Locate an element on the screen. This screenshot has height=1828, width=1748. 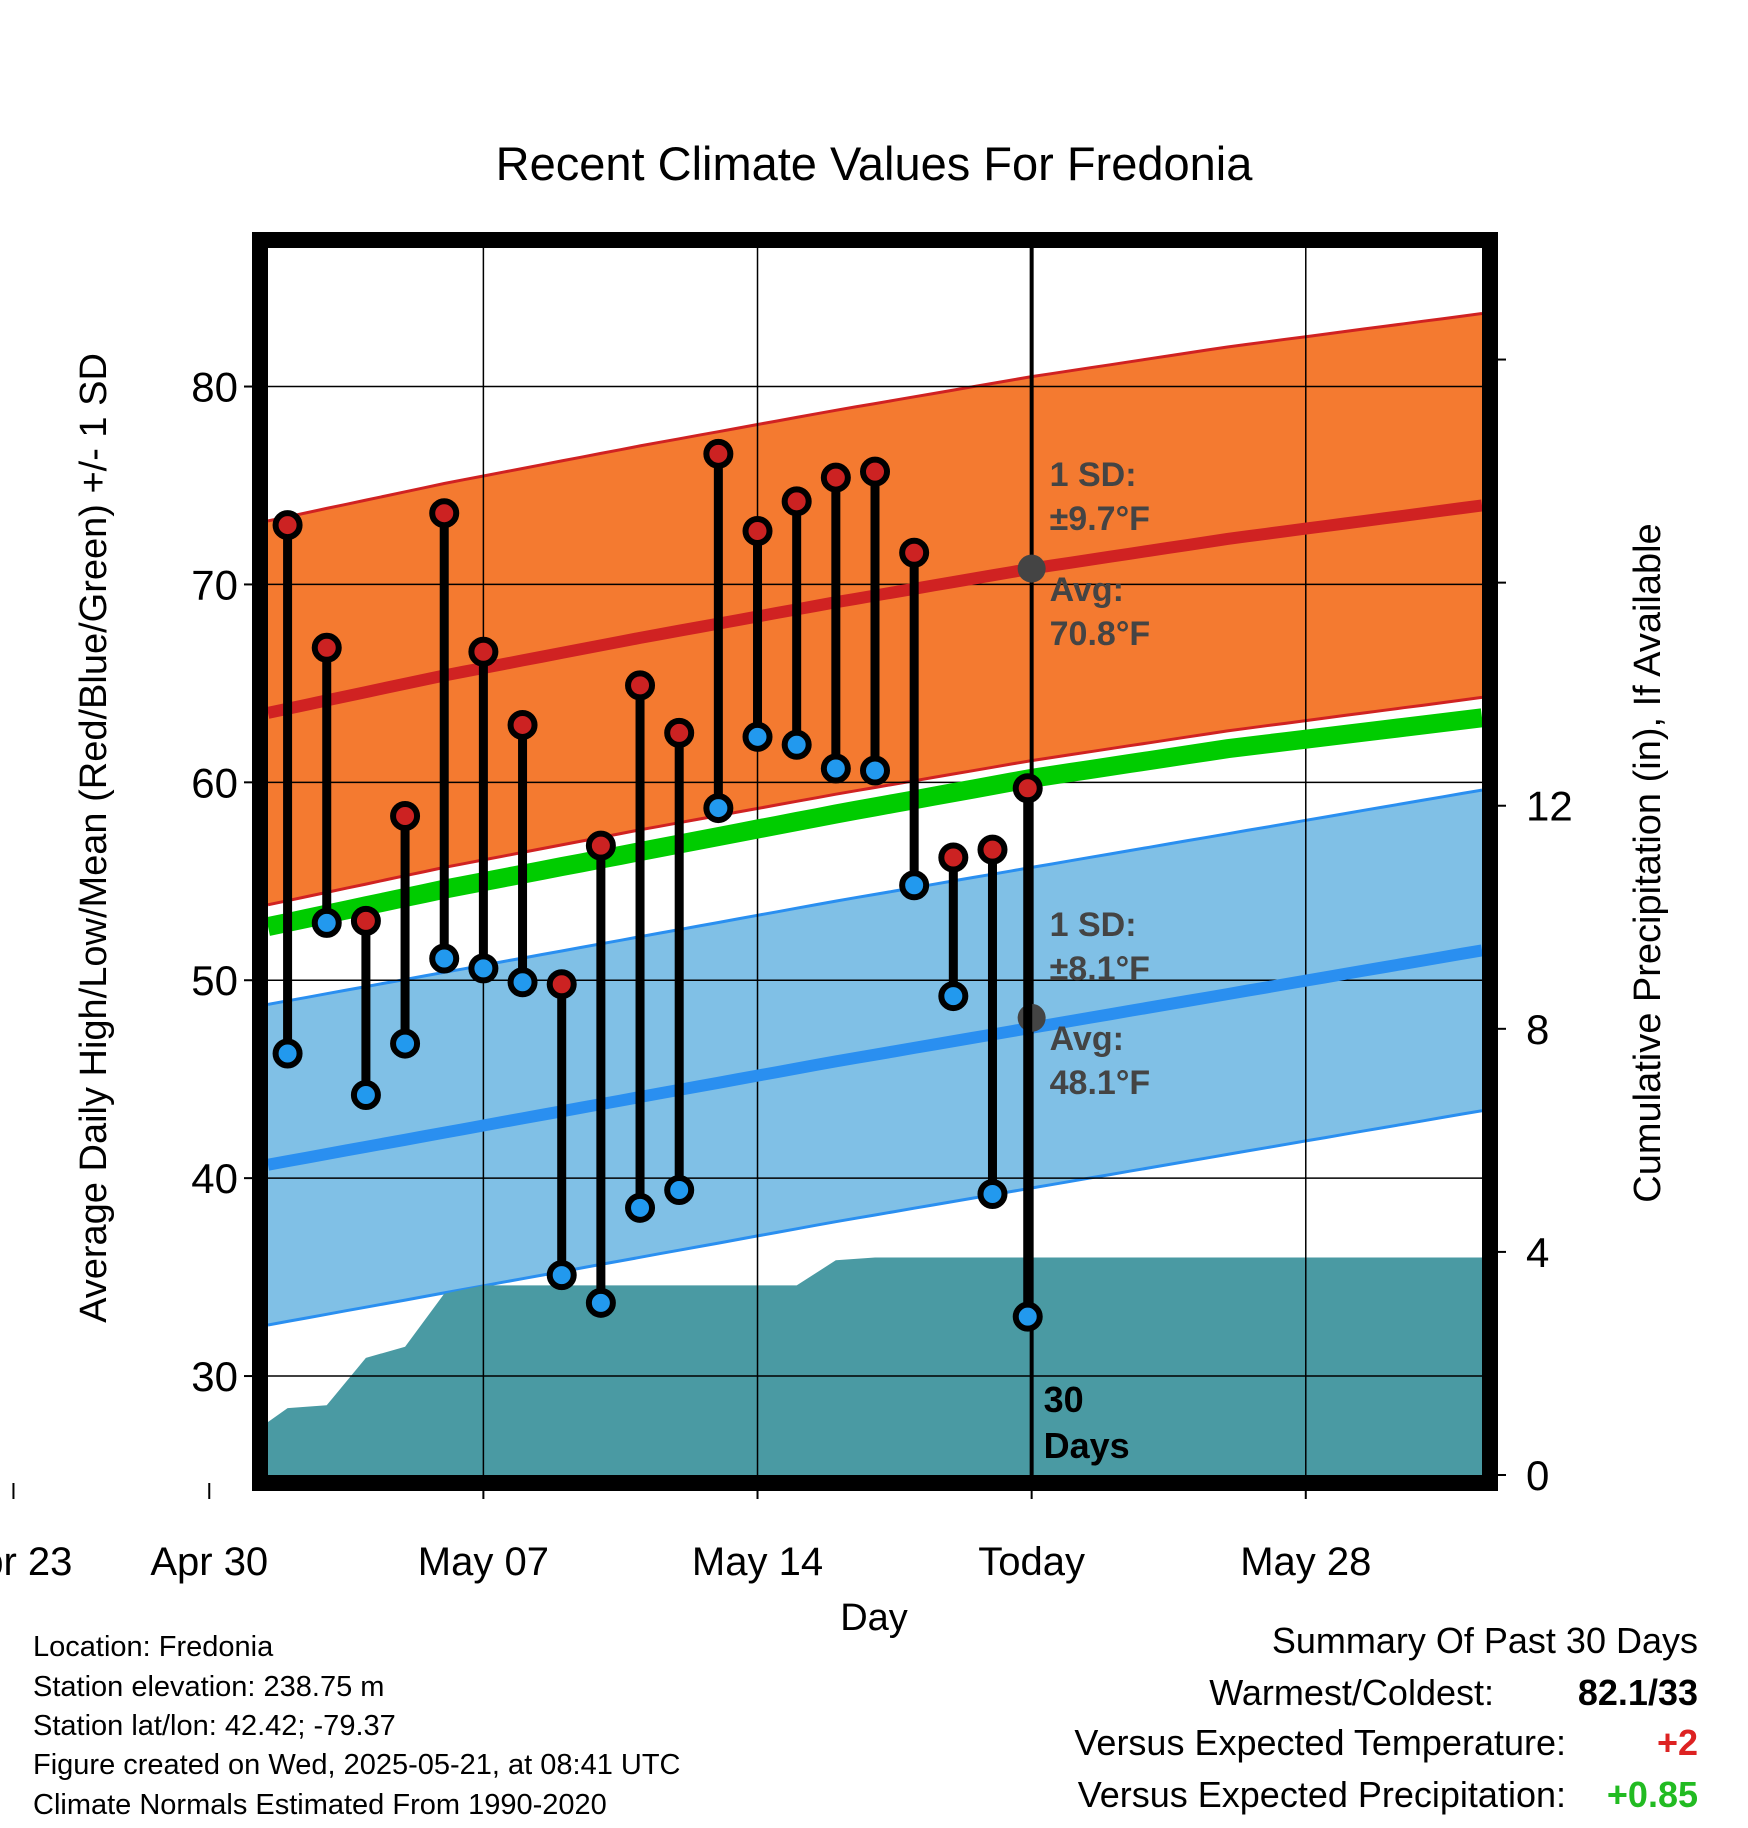
info-location: Location: Fredonia is located at coordinates (153, 1647).